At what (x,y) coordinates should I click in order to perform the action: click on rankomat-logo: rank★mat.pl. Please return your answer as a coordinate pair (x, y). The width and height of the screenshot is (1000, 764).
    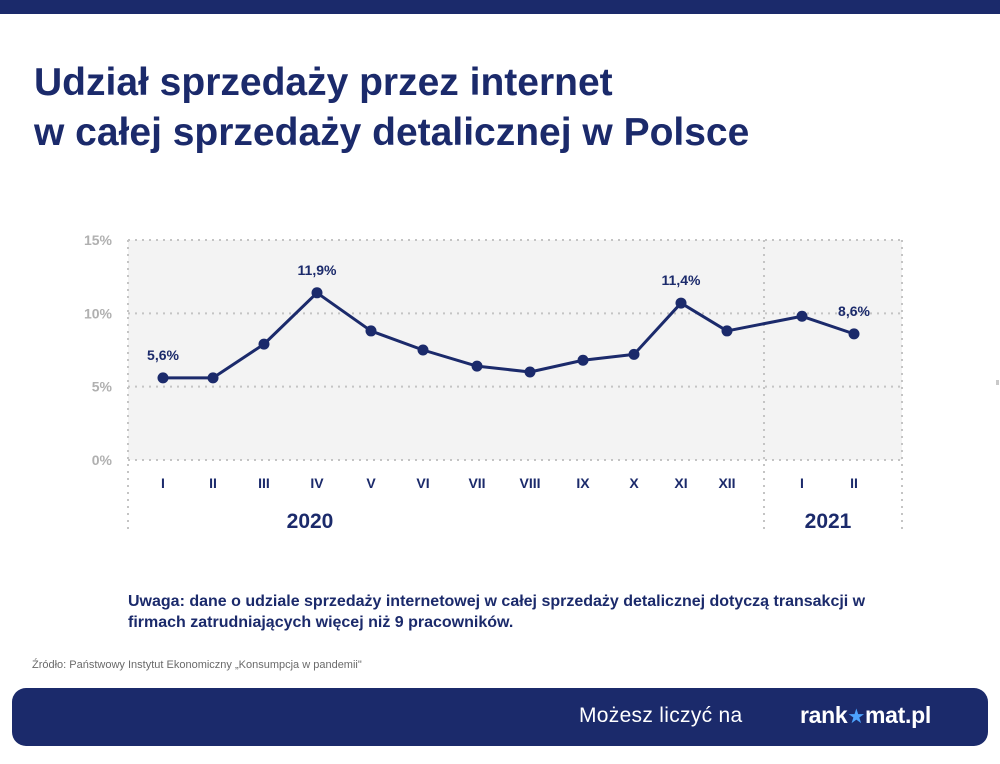
    Looking at the image, I should click on (865, 715).